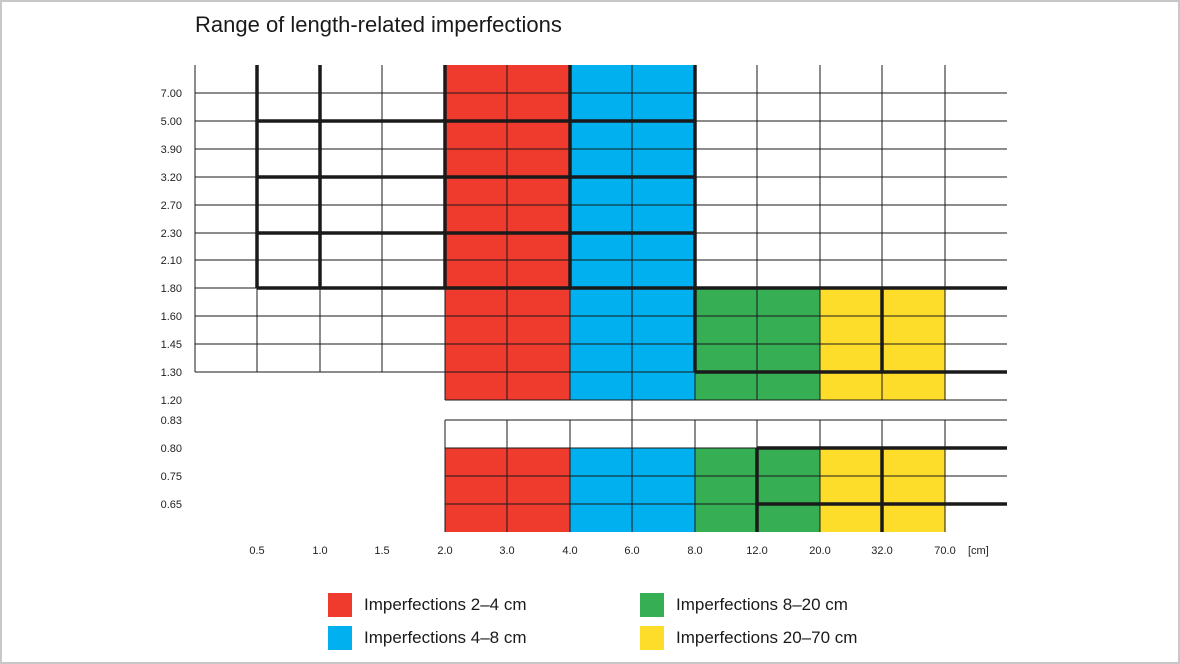  What do you see at coordinates (171, 178) in the screenshot?
I see `y-tick-label: 3.20` at bounding box center [171, 178].